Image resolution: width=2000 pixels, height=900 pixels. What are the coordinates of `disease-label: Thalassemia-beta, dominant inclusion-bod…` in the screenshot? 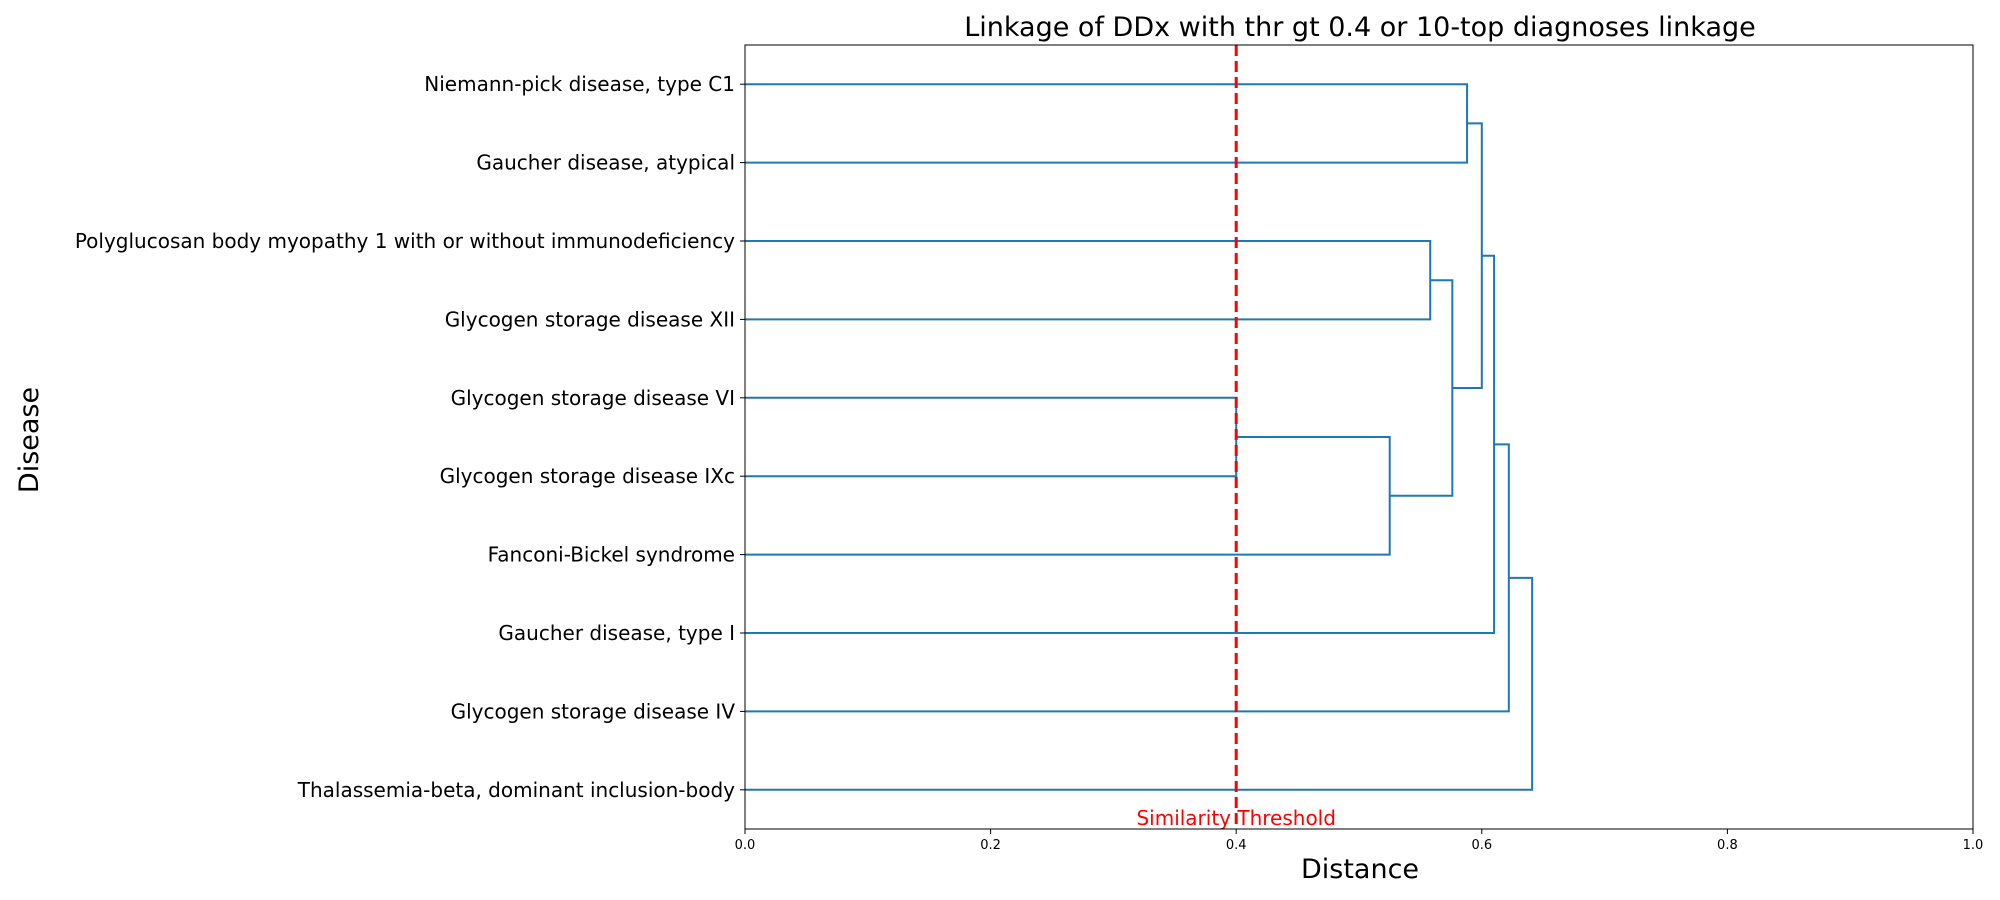 It's located at (516, 790).